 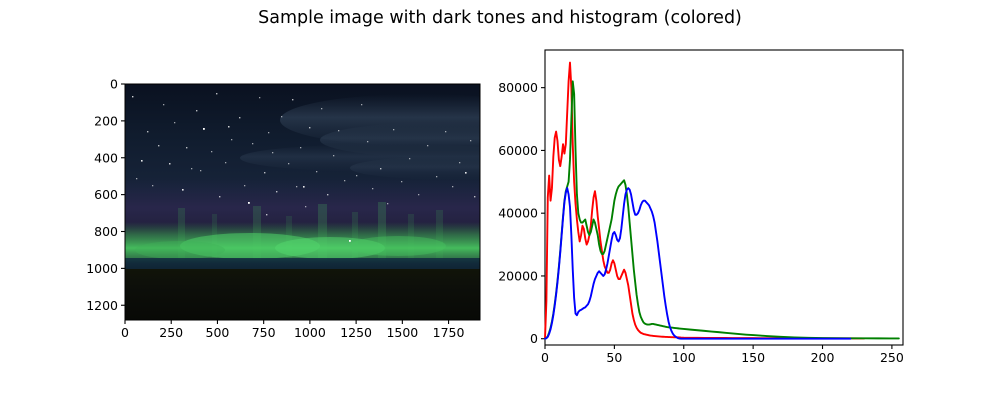 What do you see at coordinates (614, 357) in the screenshot?
I see `histogram-x-tick-label: 50` at bounding box center [614, 357].